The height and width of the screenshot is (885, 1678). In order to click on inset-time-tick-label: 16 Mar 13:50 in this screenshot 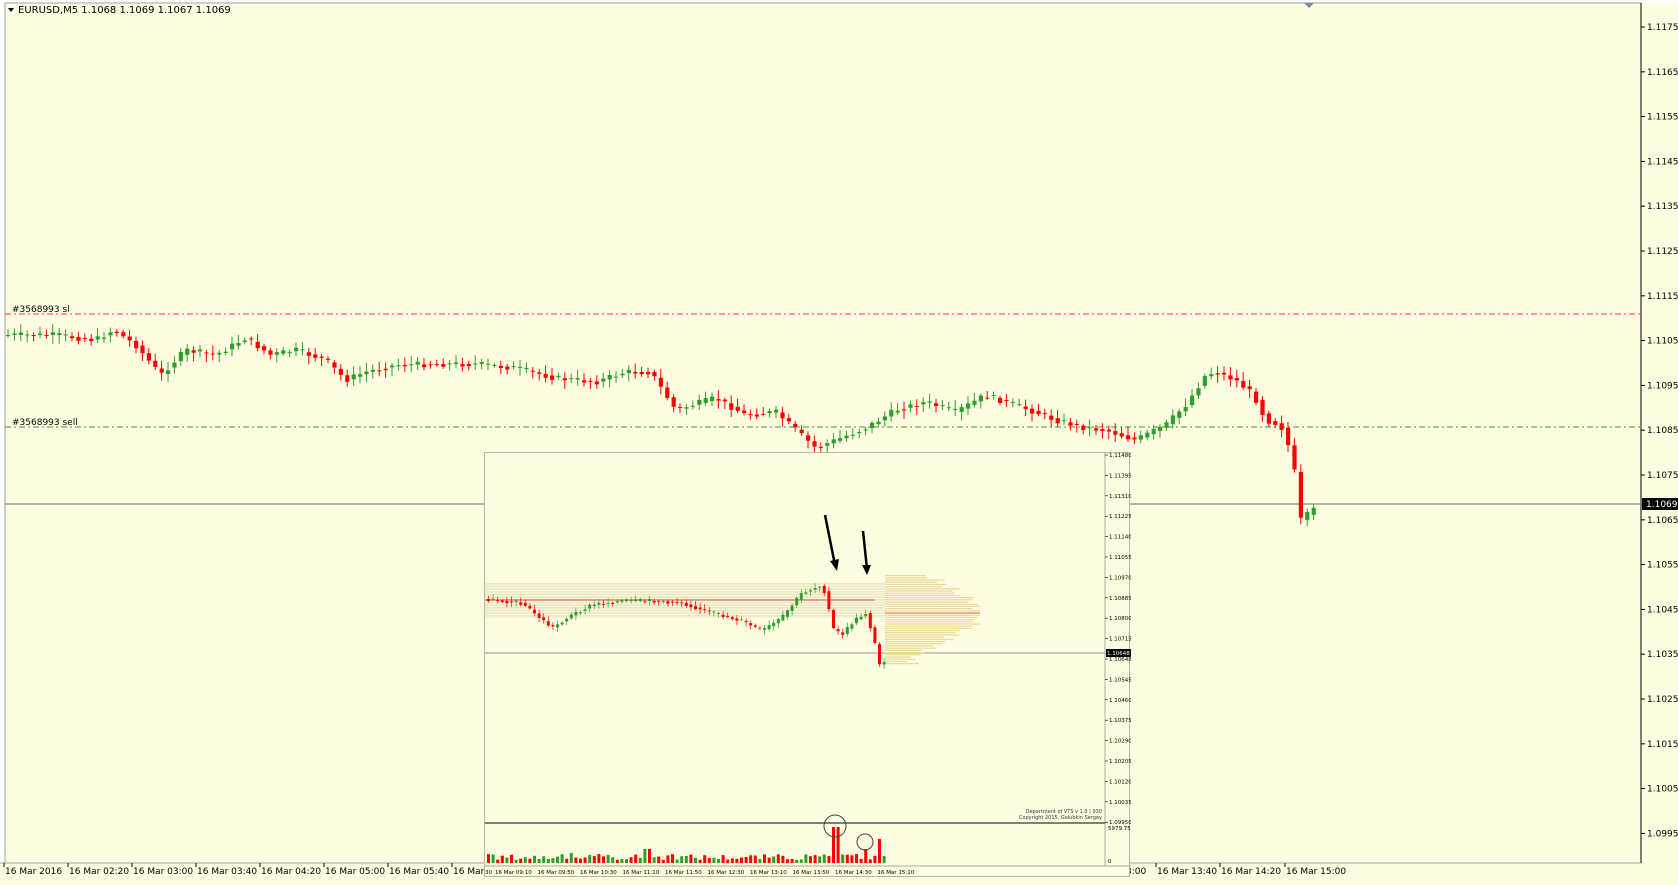, I will do `click(811, 873)`.